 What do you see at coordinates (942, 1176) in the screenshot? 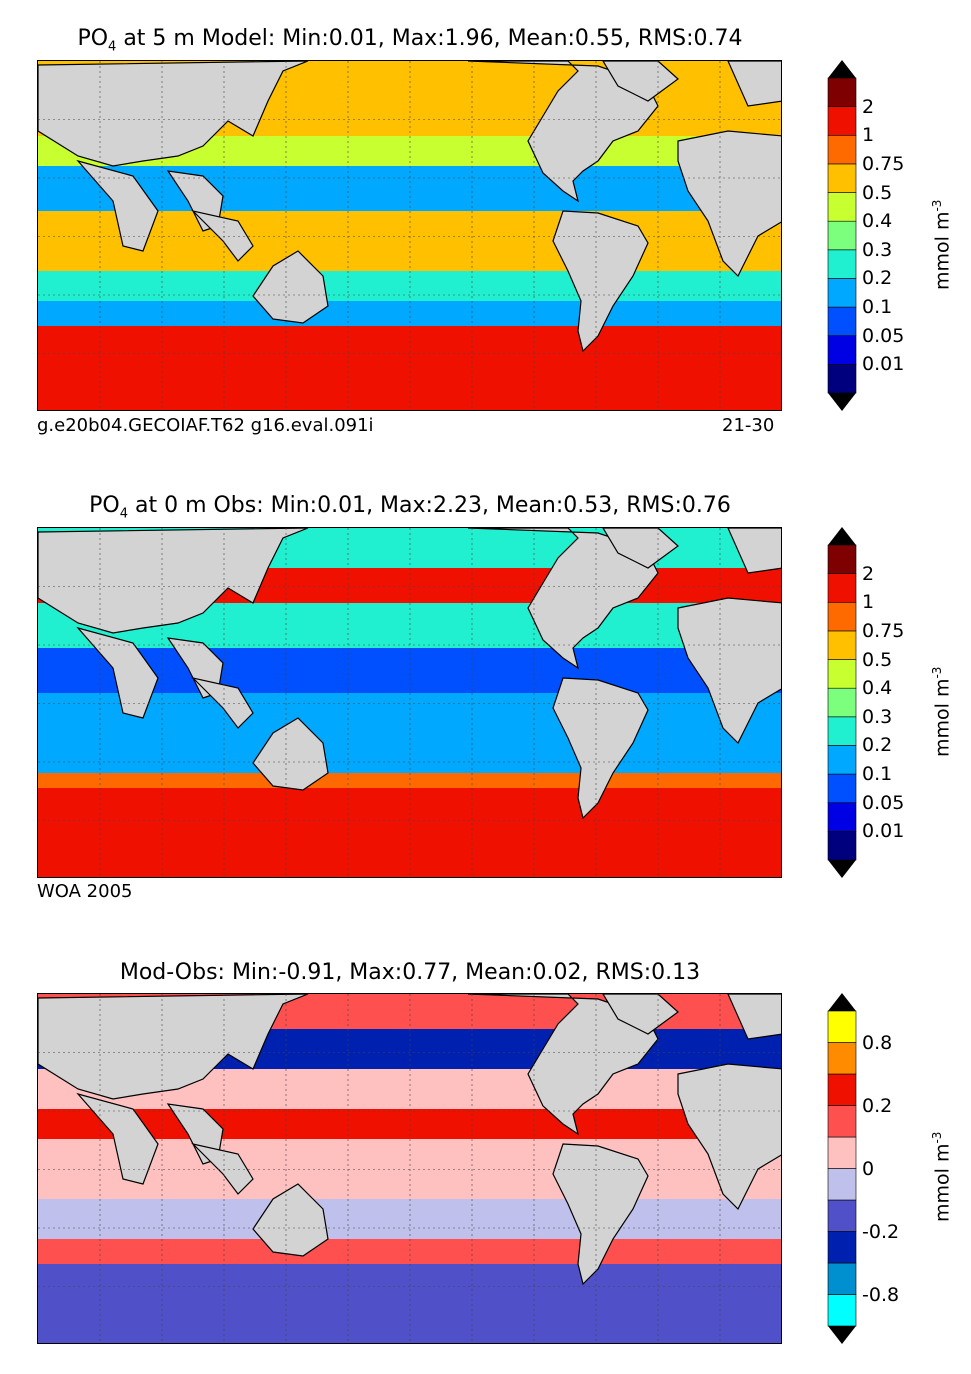
I see `panel-3-colorbar-unit: mmol m-3` at bounding box center [942, 1176].